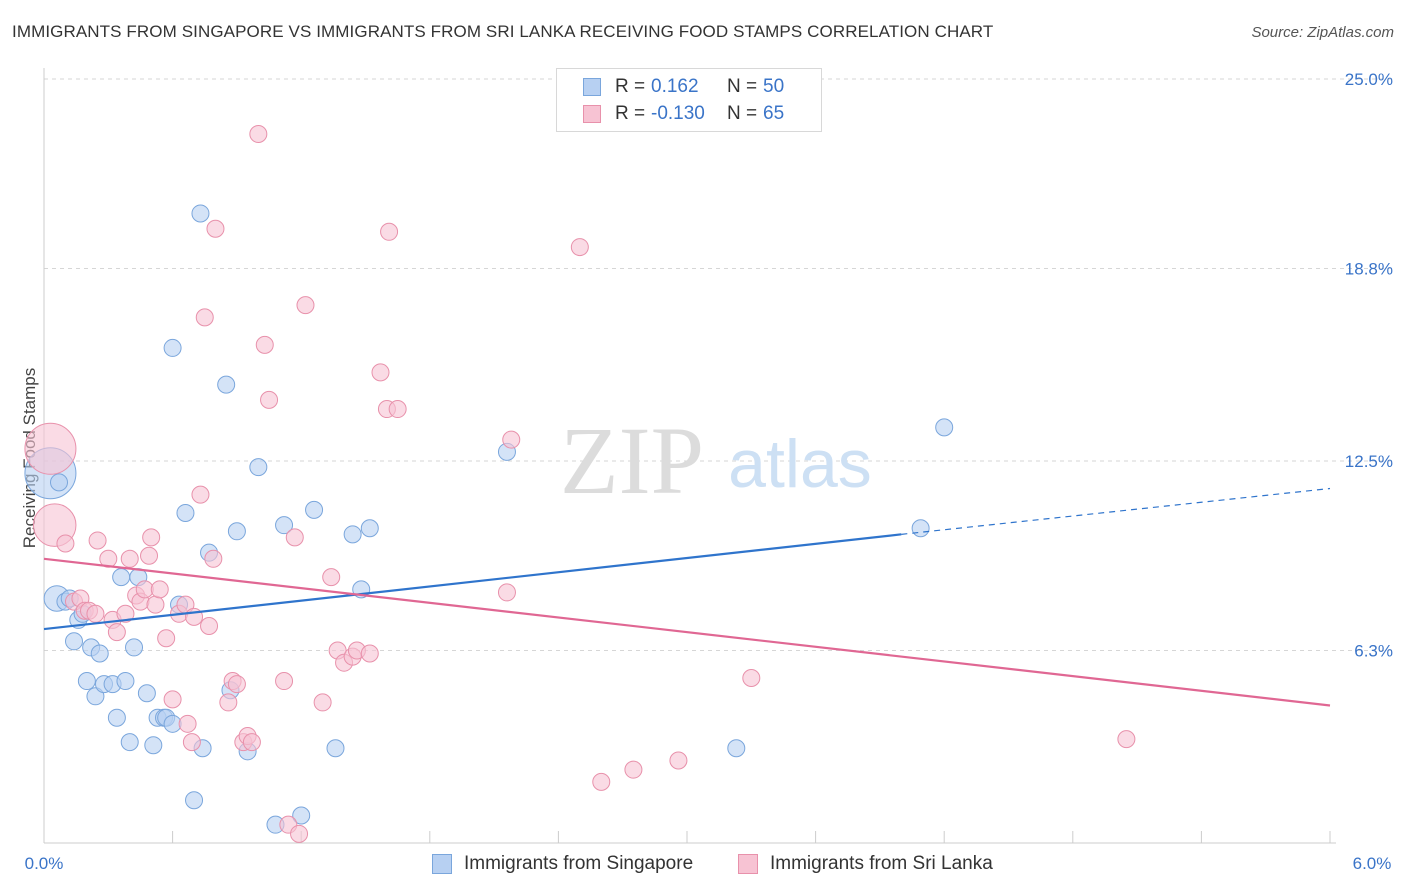 This screenshot has height=892, width=1406. Describe the element at coordinates (800, 464) in the screenshot. I see `watermark-atlas: atlas` at that location.